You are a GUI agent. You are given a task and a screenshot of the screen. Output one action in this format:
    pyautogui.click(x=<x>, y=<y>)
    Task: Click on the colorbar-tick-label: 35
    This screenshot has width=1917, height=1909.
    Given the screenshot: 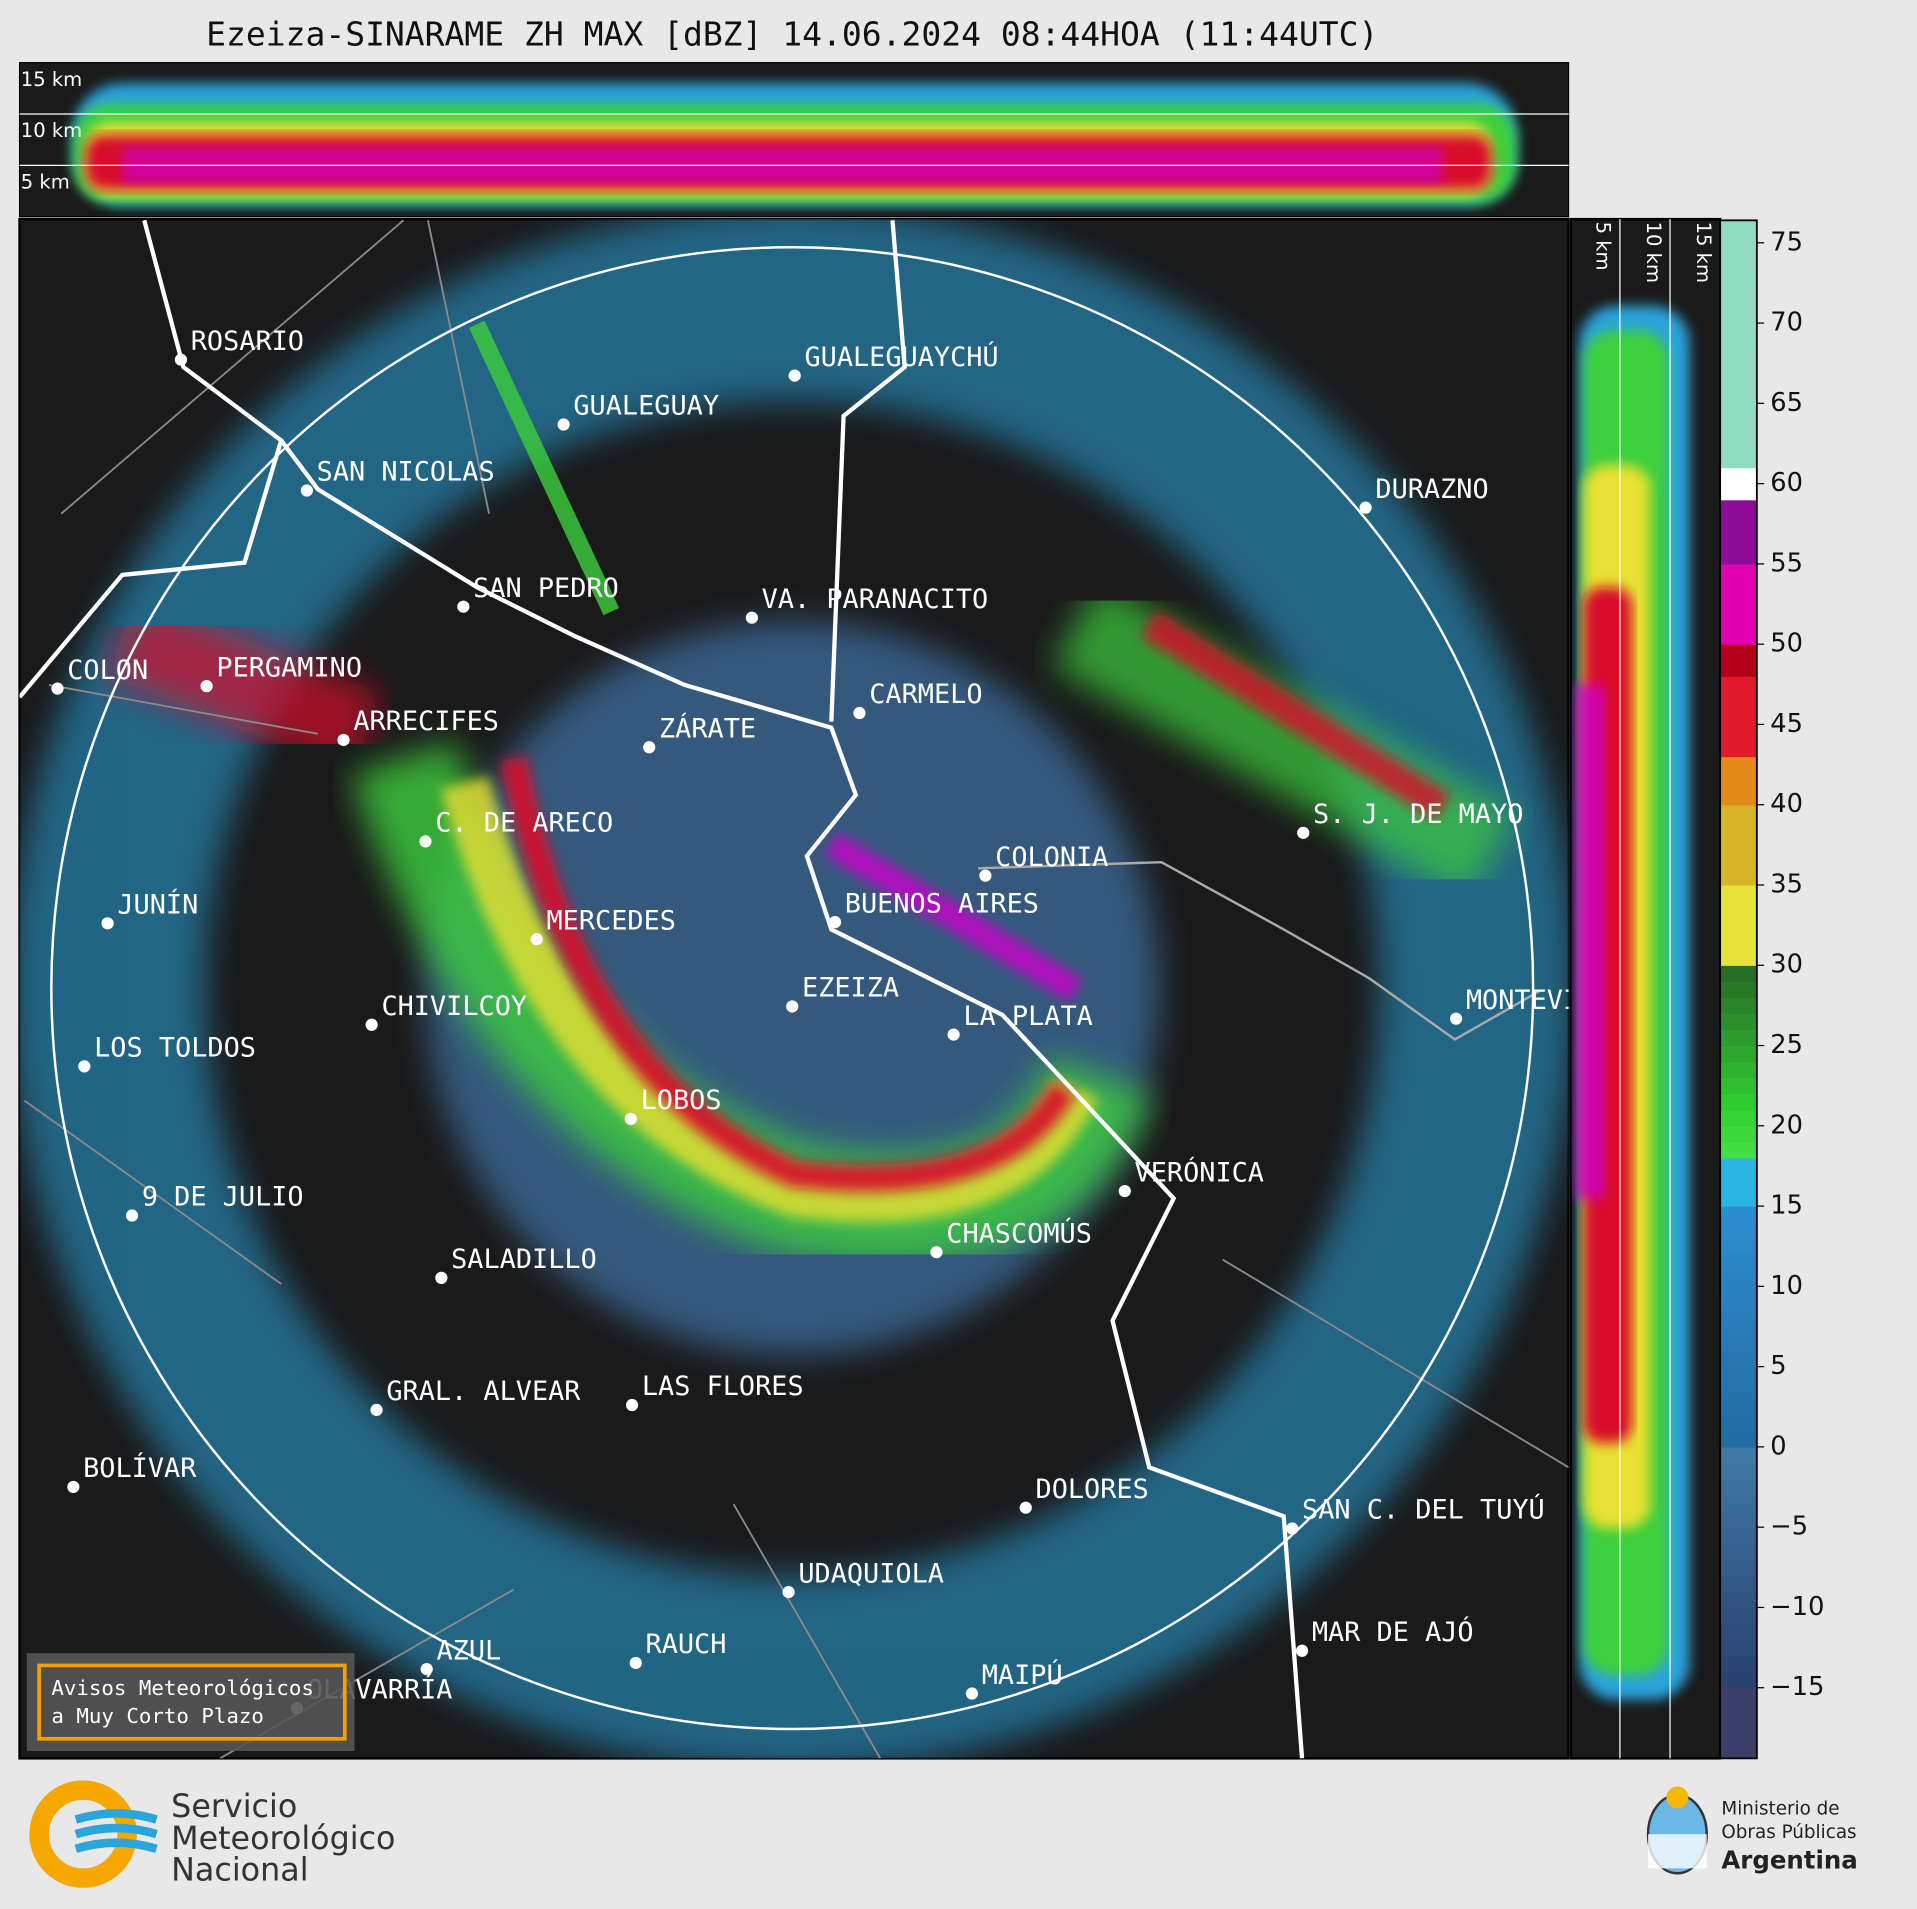 What is the action you would take?
    pyautogui.click(x=1786, y=884)
    